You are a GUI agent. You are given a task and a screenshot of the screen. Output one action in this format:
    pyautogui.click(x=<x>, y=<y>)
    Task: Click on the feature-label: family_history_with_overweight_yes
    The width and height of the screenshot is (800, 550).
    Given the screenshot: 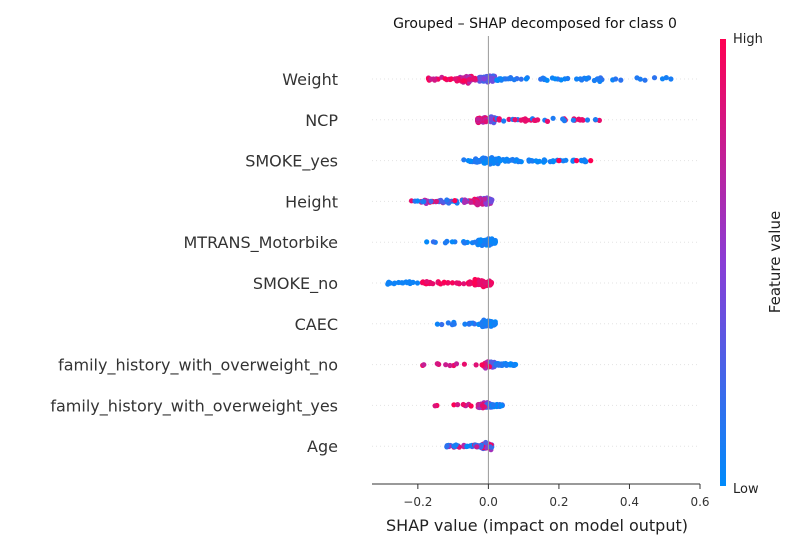 What is the action you would take?
    pyautogui.click(x=194, y=406)
    